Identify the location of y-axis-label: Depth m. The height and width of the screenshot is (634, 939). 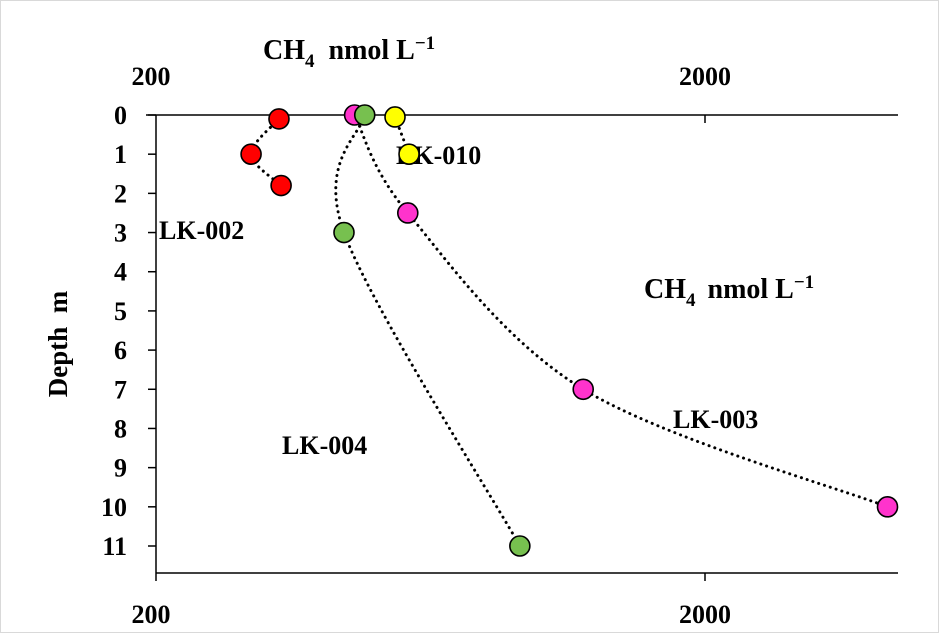
(58, 343).